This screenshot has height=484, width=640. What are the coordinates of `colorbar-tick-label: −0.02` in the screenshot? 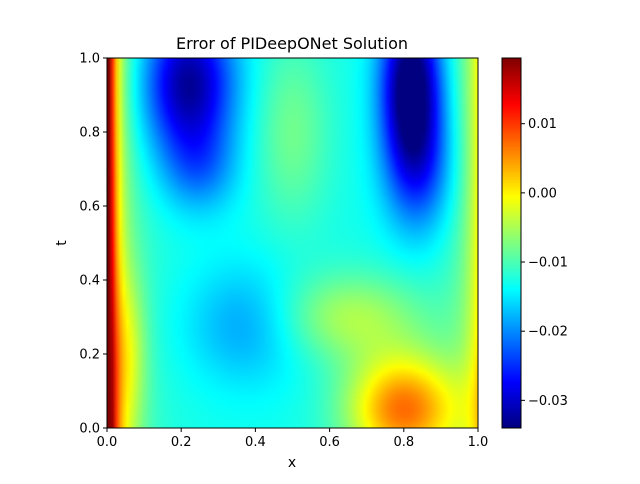 It's located at (548, 332).